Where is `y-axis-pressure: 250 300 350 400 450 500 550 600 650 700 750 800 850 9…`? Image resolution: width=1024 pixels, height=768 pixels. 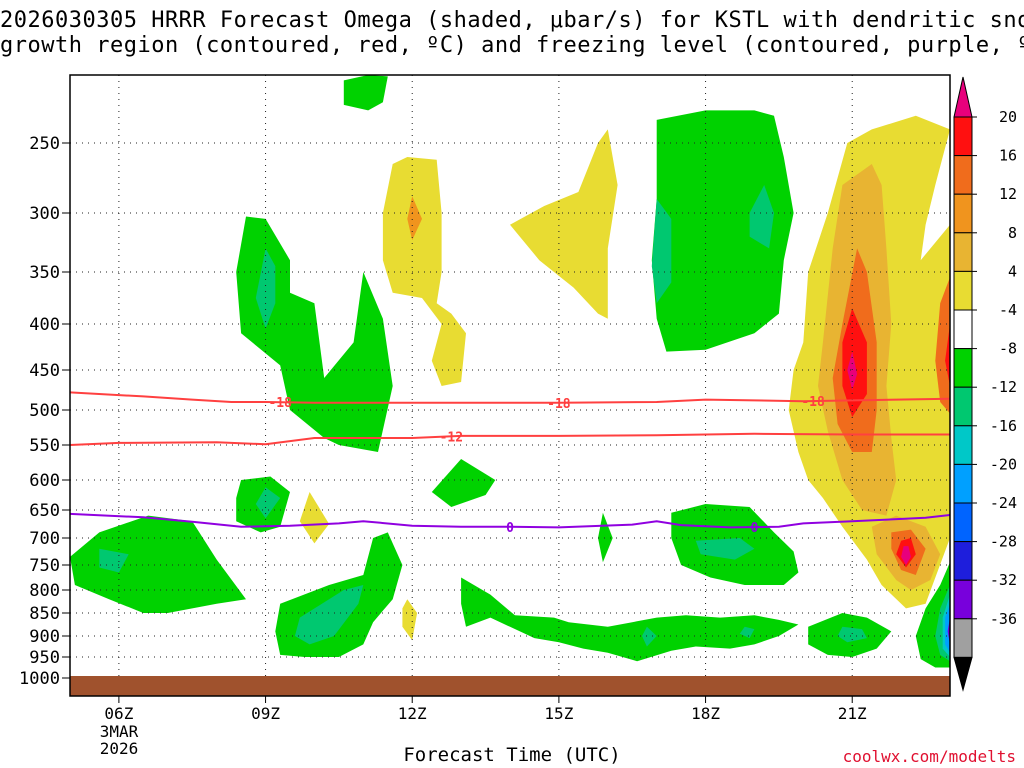 y-axis-pressure: 250 300 350 400 450 500 550 600 650 700 750 800 850 9… is located at coordinates (44, 411).